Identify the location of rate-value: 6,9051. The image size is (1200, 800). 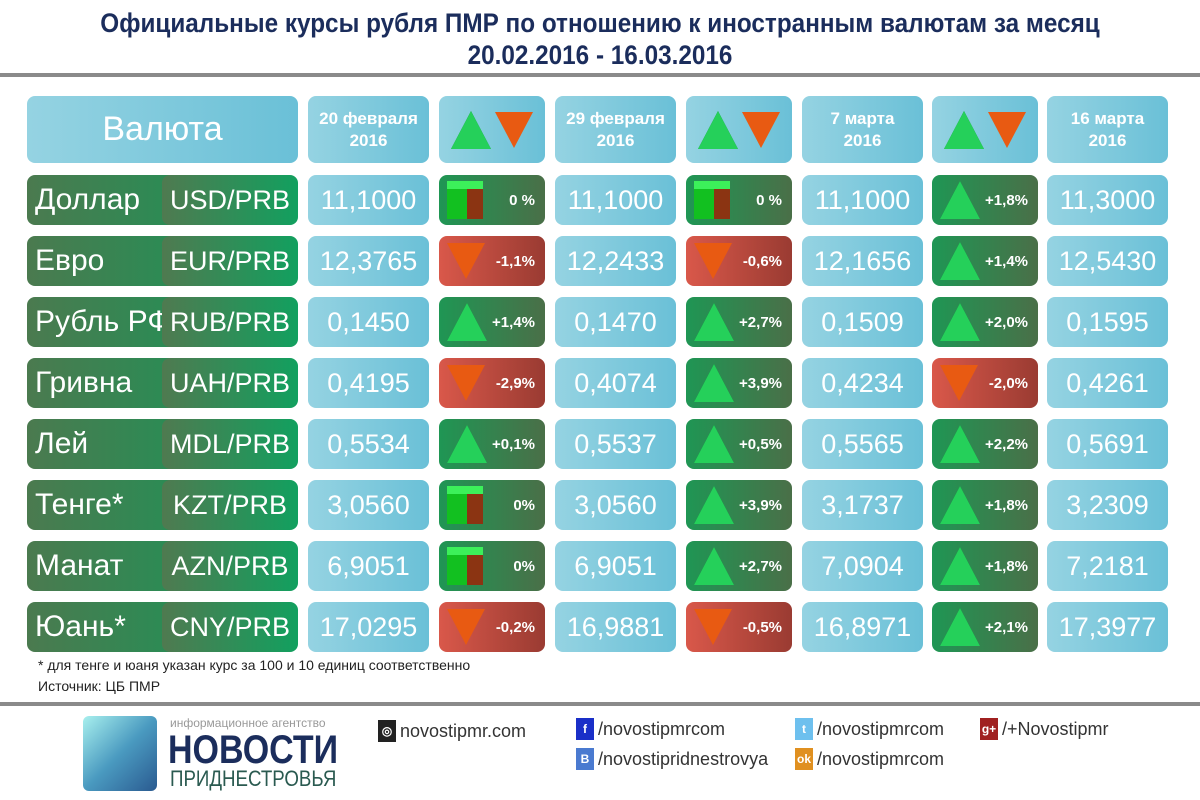
(615, 566).